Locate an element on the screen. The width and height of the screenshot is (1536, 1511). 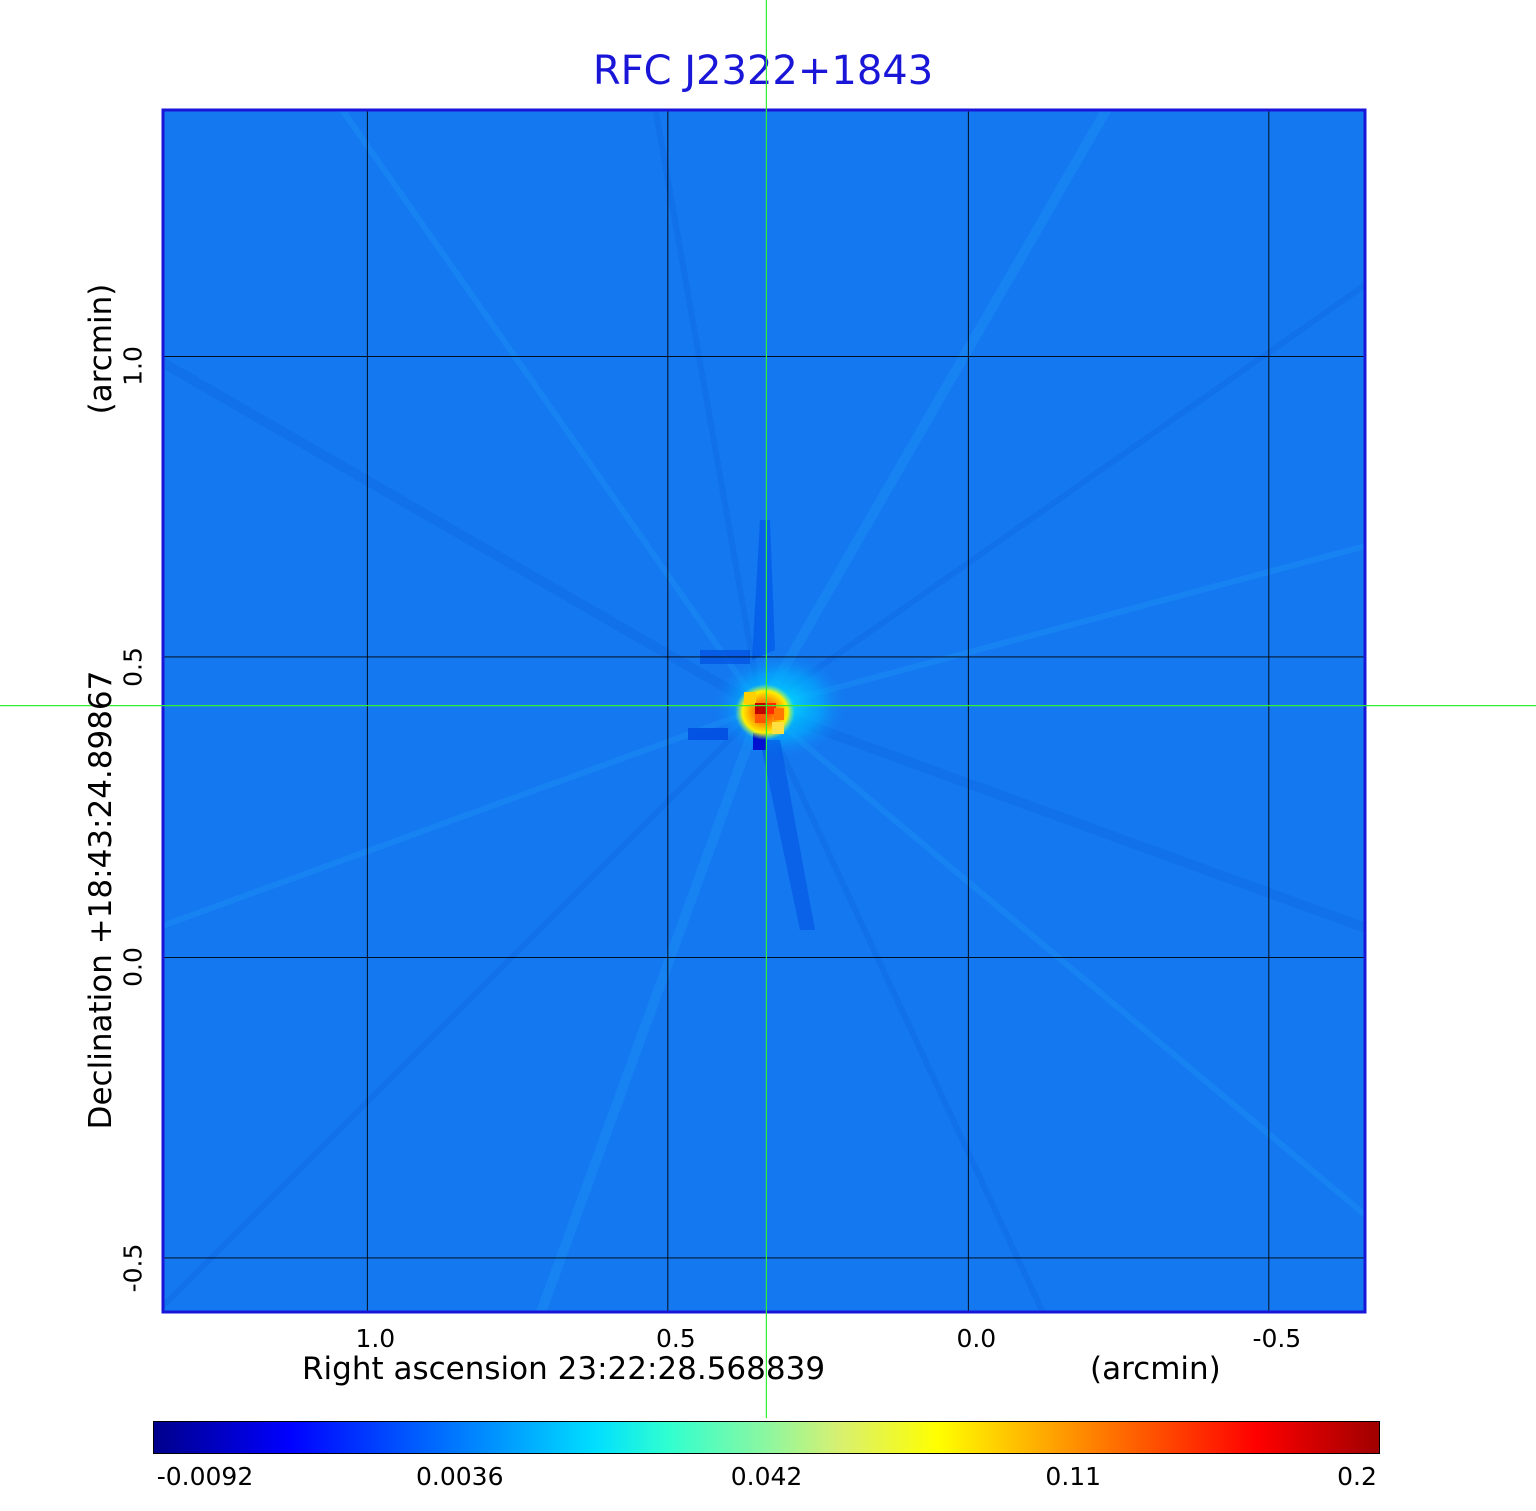
x-tick-label: 1.0 is located at coordinates (375, 1338).